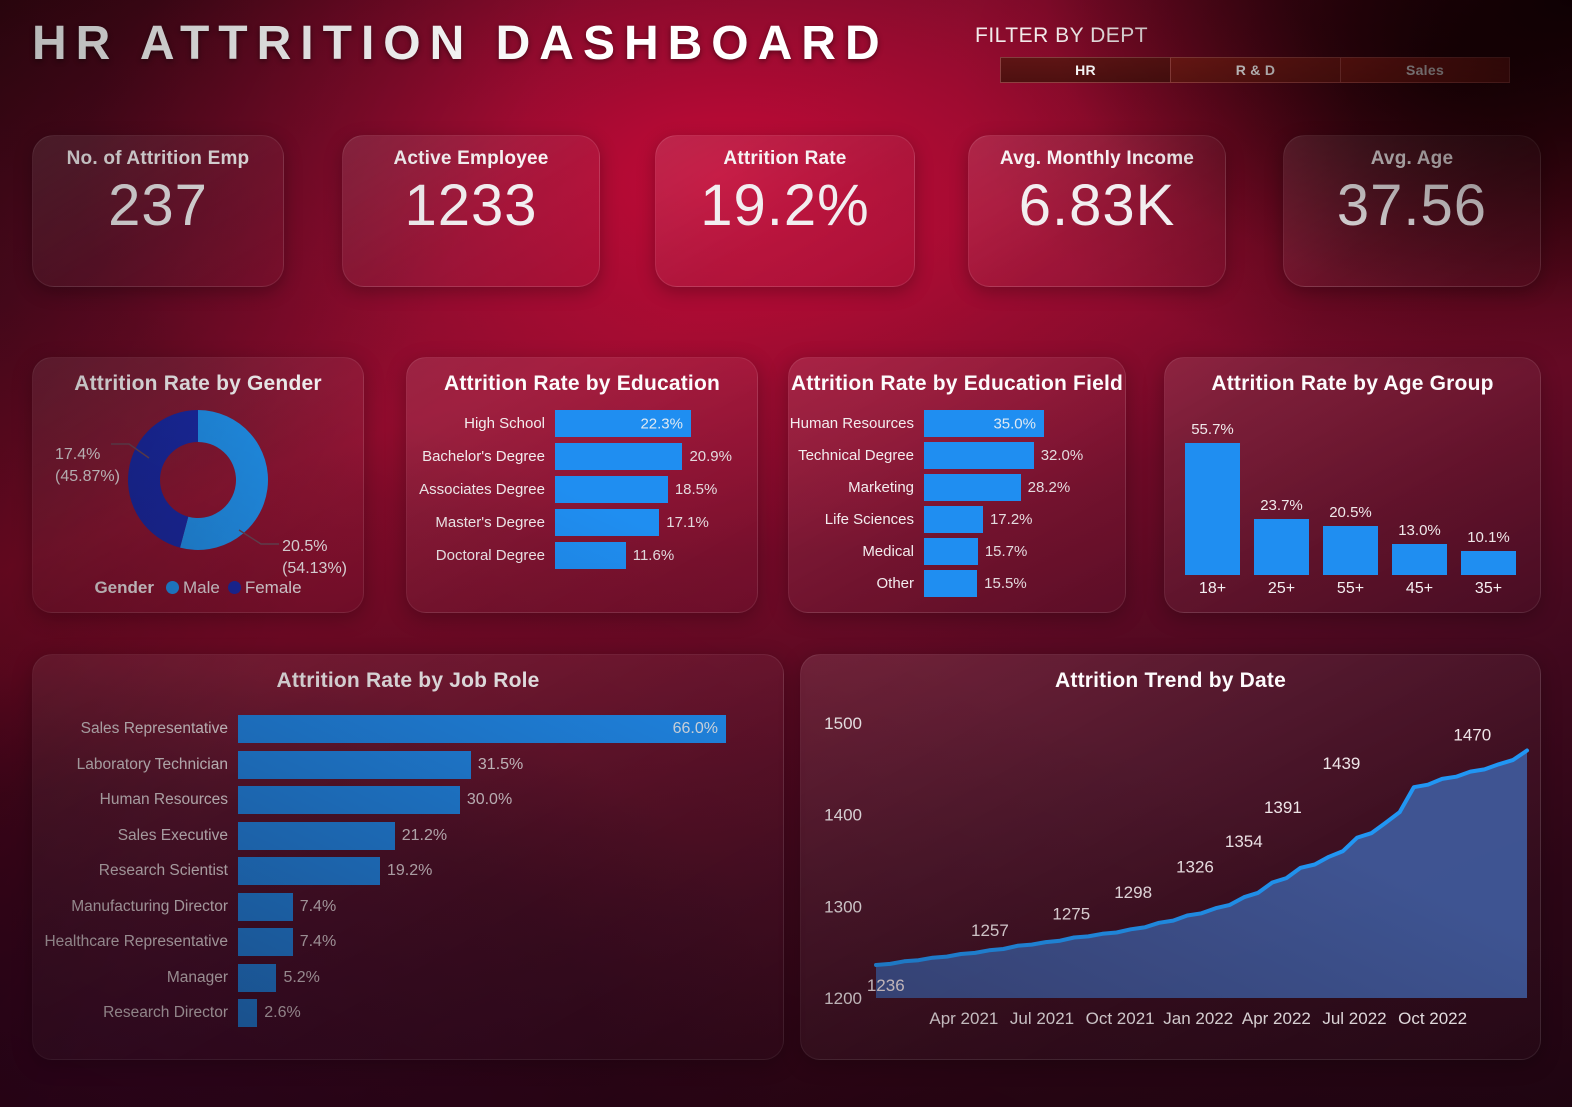  I want to click on column-group: 10.1% 35+, so click(1488, 563).